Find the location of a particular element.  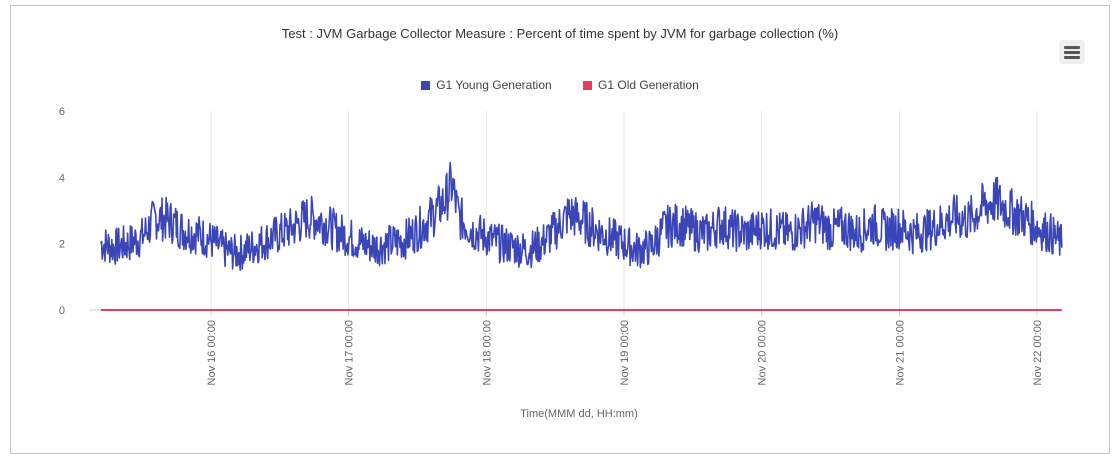

y-tick-label: 2 is located at coordinates (62, 245).